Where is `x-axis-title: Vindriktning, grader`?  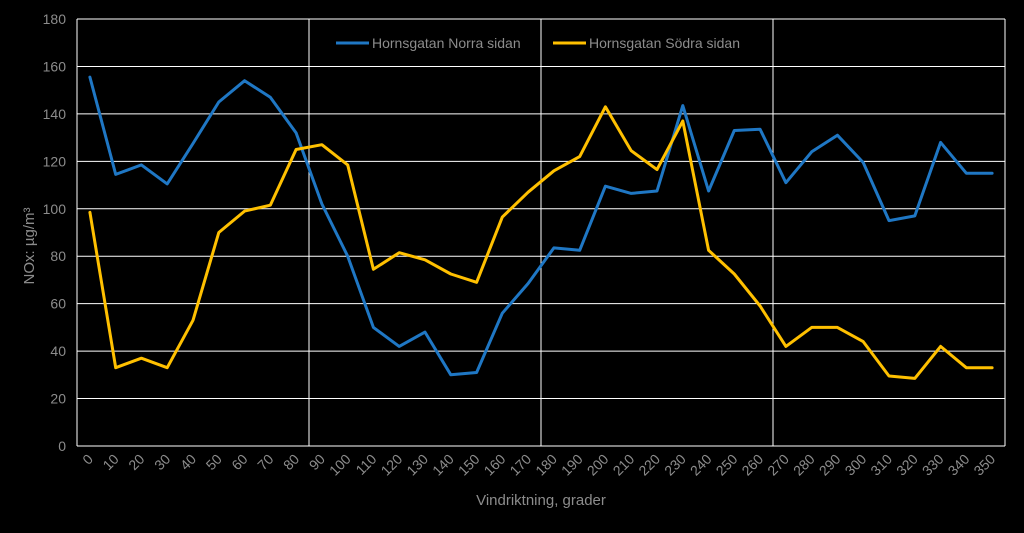
x-axis-title: Vindriktning, grader is located at coordinates (541, 500).